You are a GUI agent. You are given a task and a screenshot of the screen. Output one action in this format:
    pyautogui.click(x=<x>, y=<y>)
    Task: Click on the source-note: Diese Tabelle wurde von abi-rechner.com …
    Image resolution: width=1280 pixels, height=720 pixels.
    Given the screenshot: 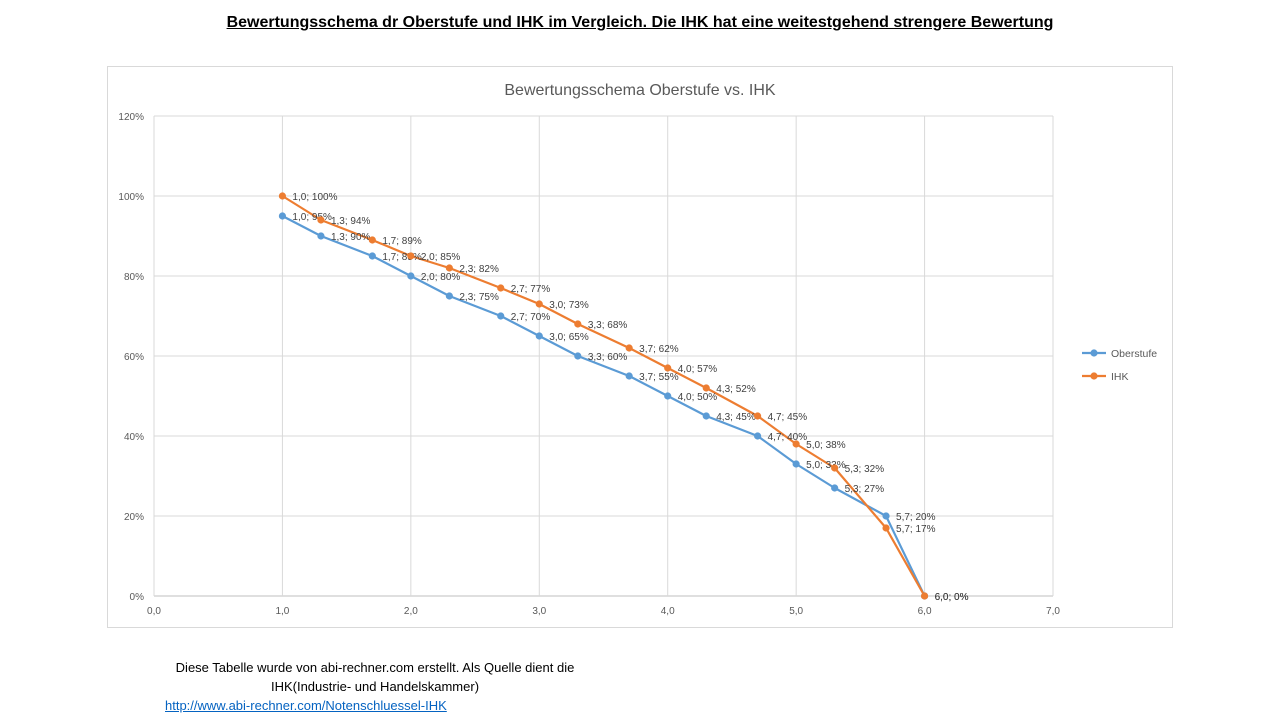 What is the action you would take?
    pyautogui.click(x=375, y=677)
    